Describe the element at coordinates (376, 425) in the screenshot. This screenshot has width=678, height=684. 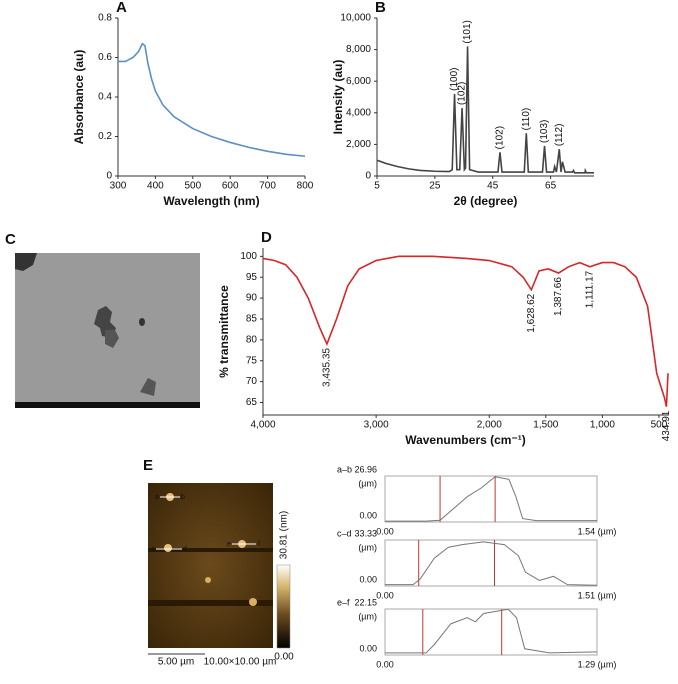
I see `x-tick-label: 3,000` at that location.